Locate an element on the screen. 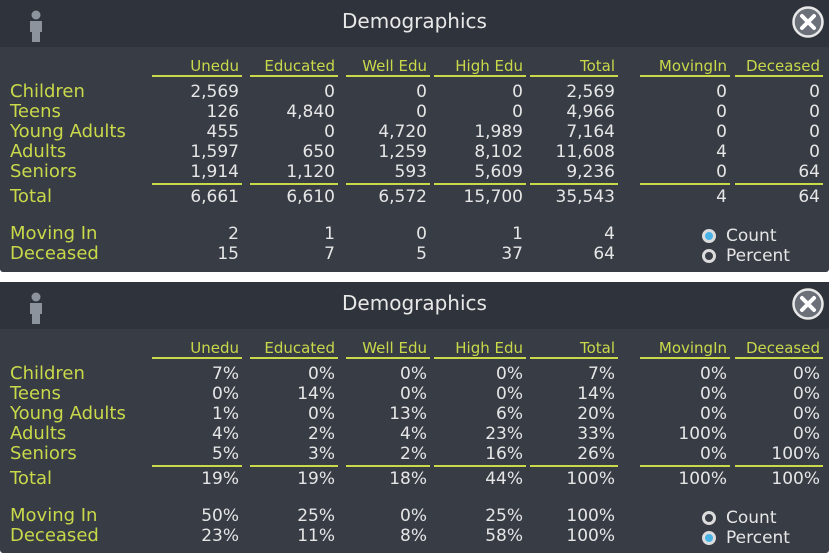  table-cell: 1,597 is located at coordinates (214, 152).